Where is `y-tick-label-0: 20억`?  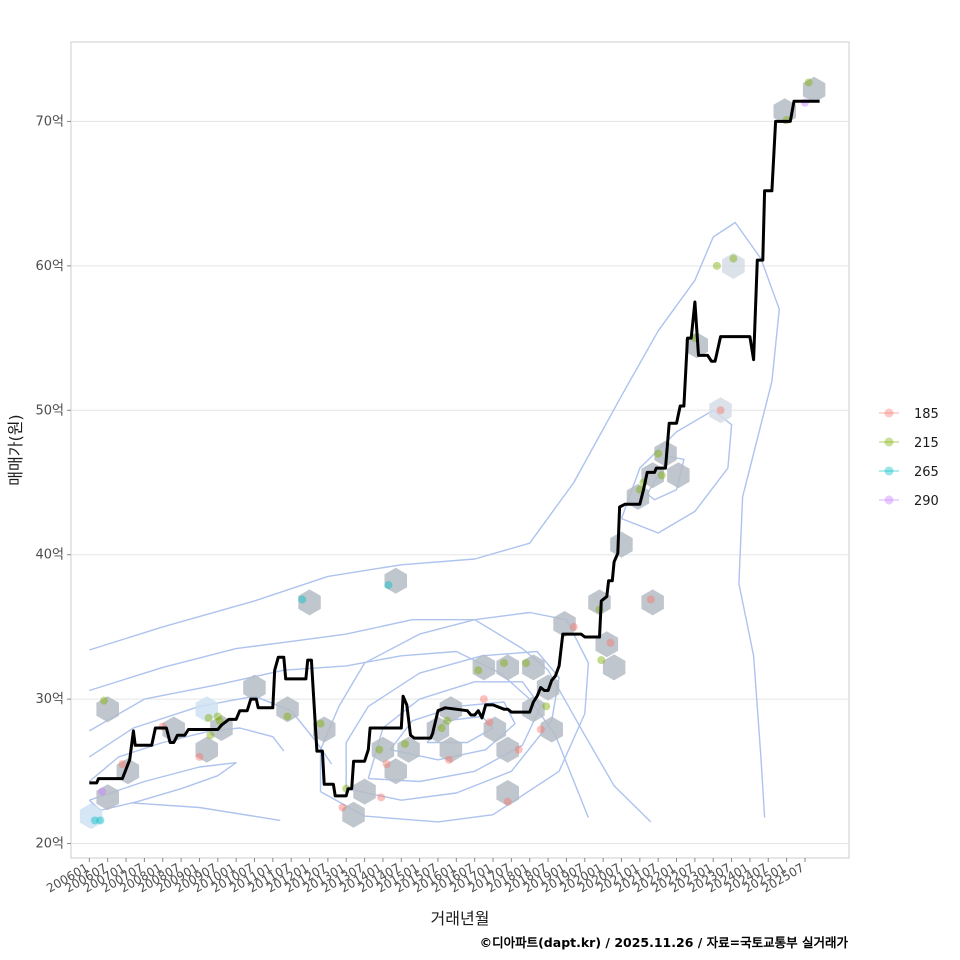
y-tick-label-0: 20억 is located at coordinates (49, 844).